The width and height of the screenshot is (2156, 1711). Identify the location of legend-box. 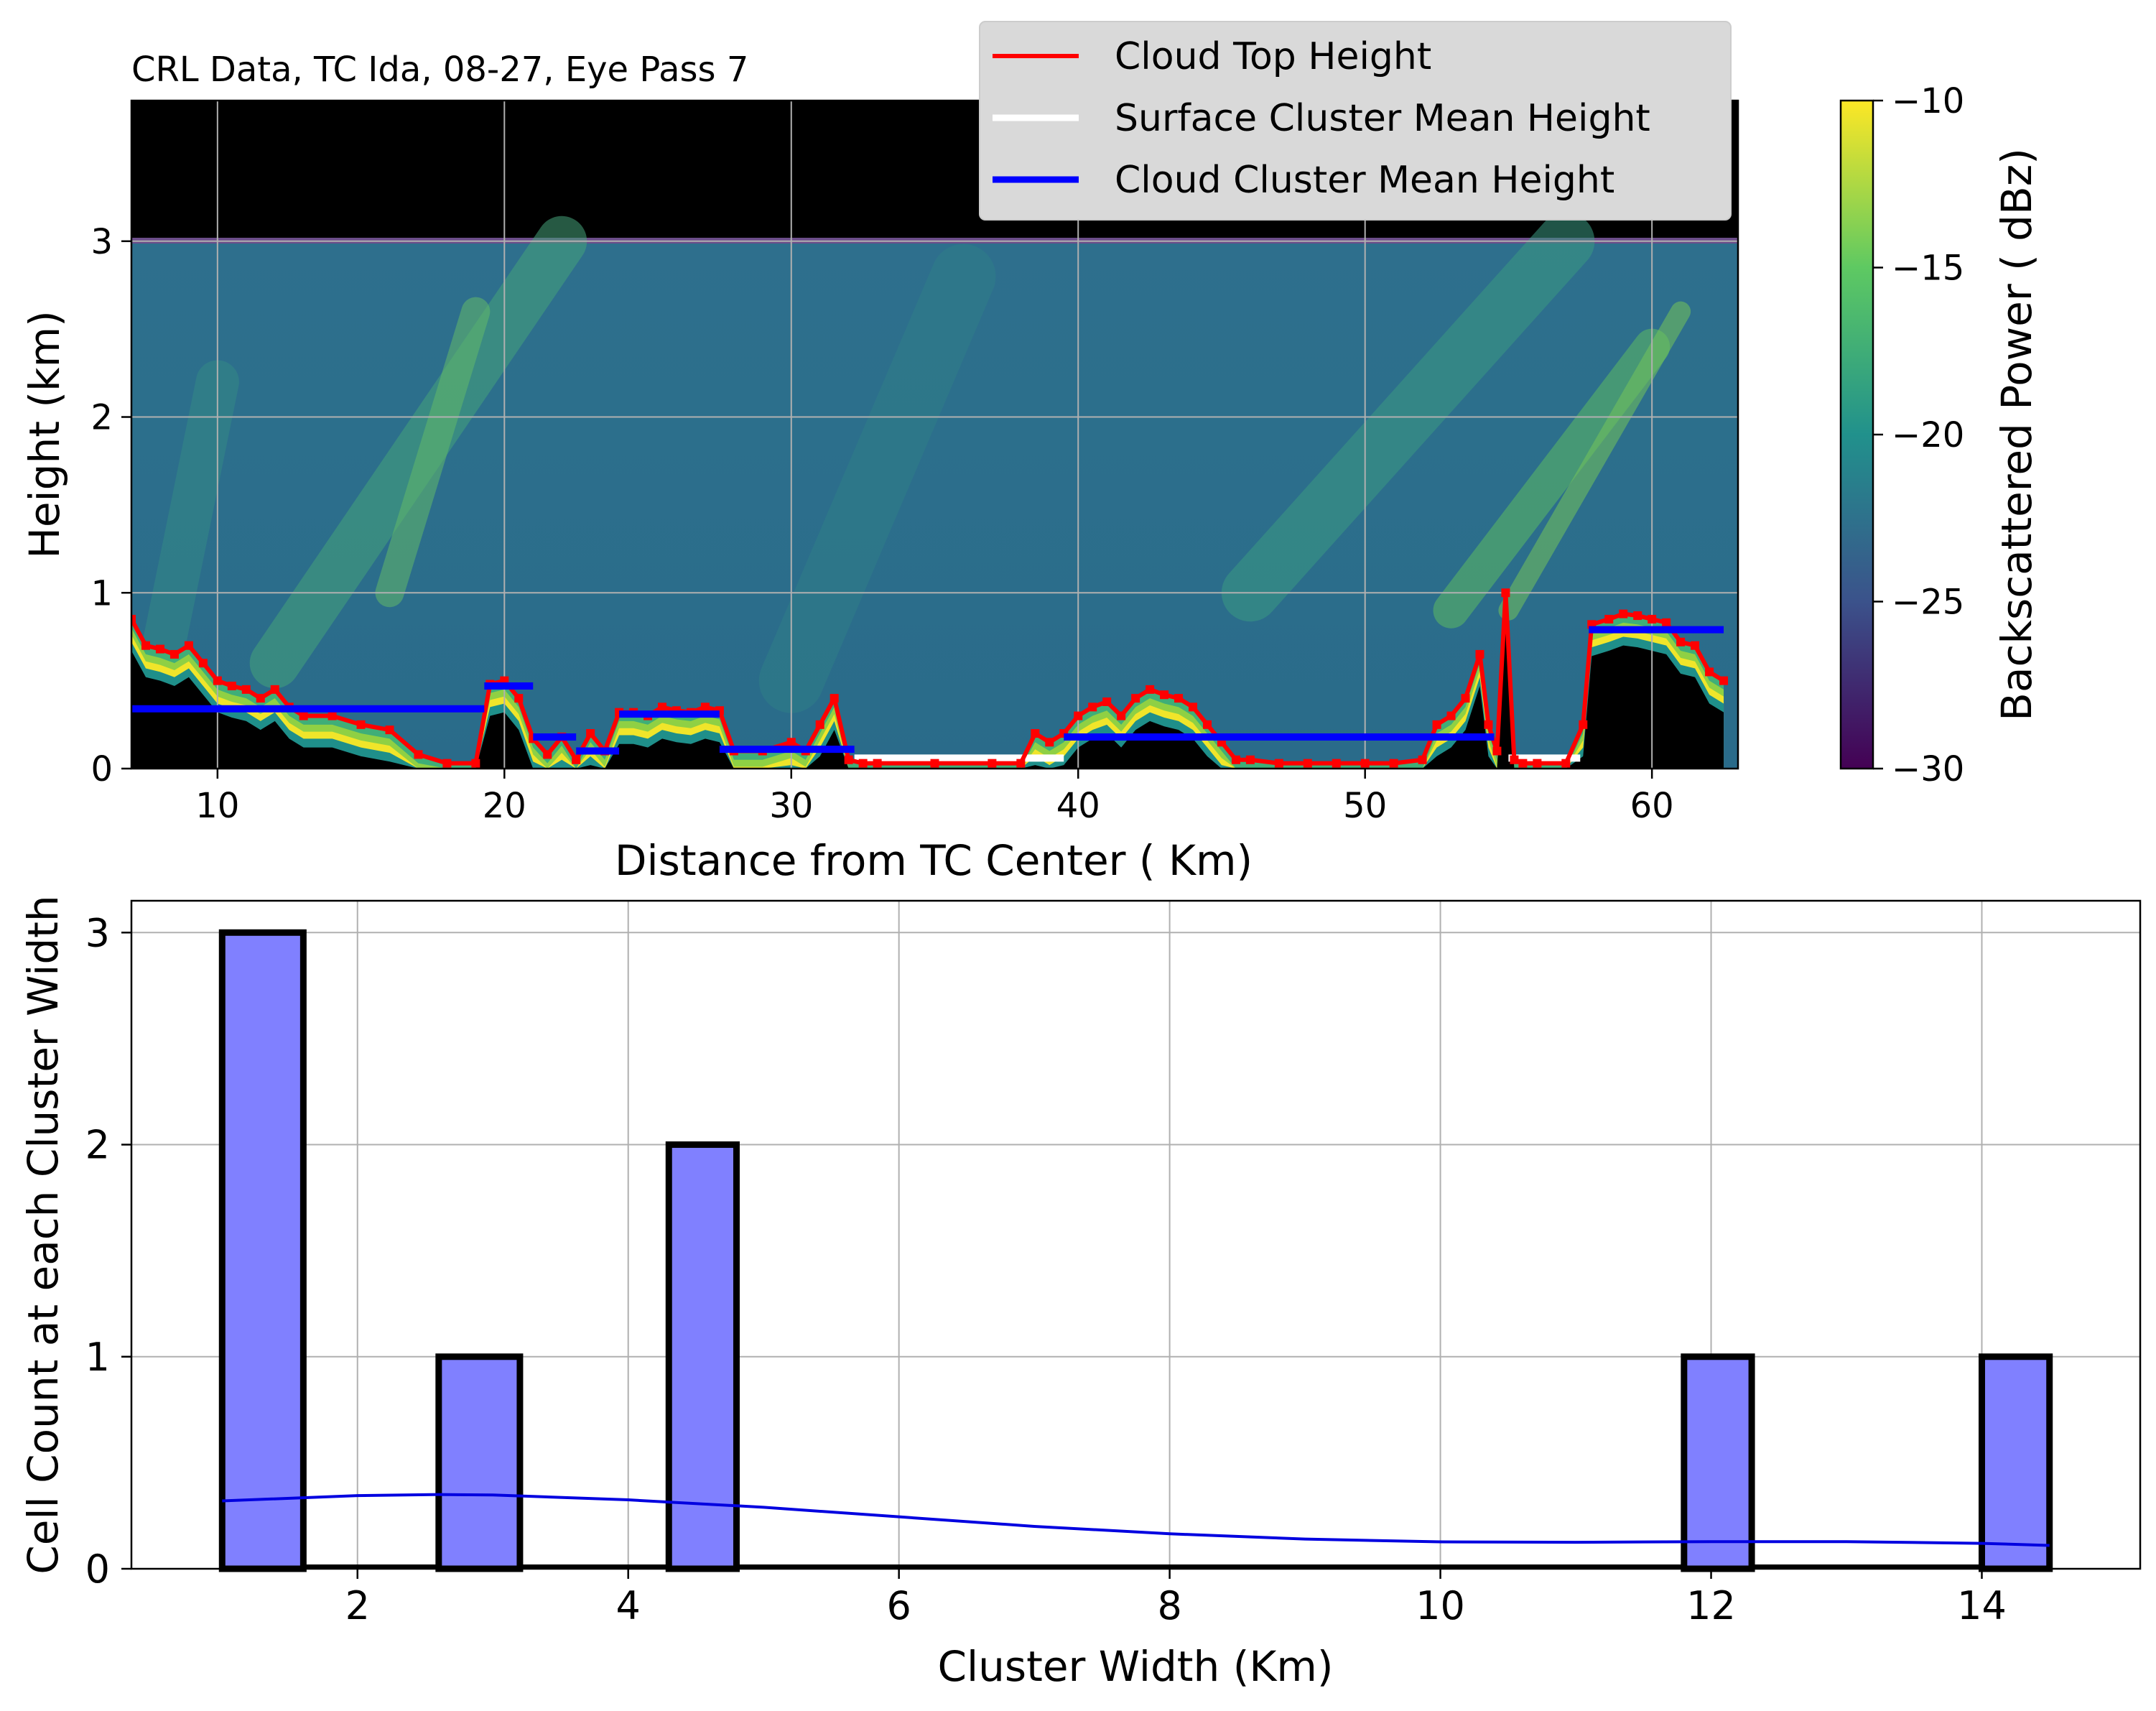
(1355, 121).